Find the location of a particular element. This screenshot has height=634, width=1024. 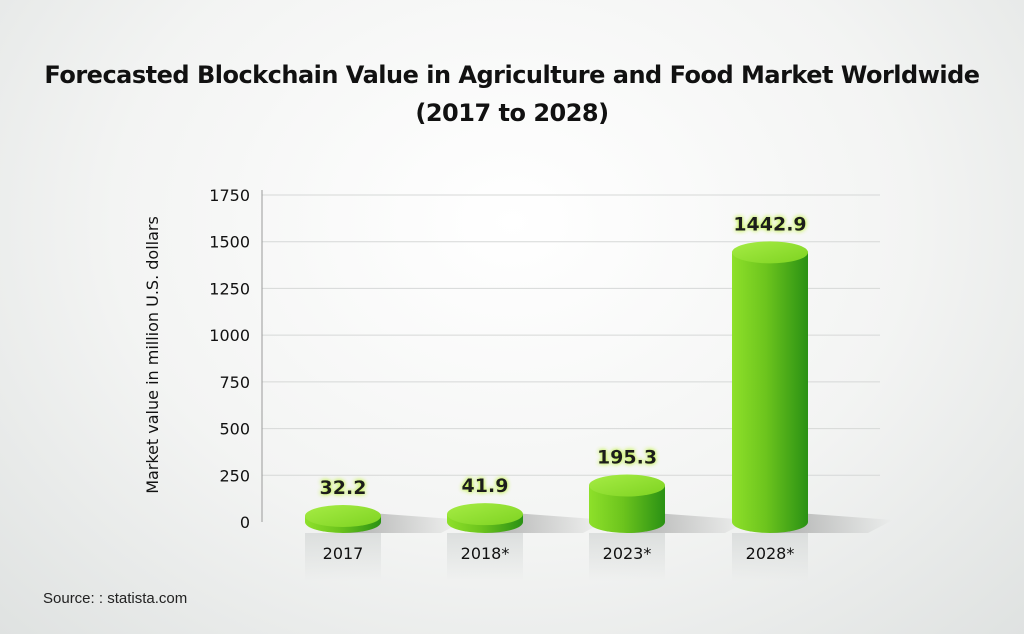

data-label: 1442.9 is located at coordinates (769, 224).